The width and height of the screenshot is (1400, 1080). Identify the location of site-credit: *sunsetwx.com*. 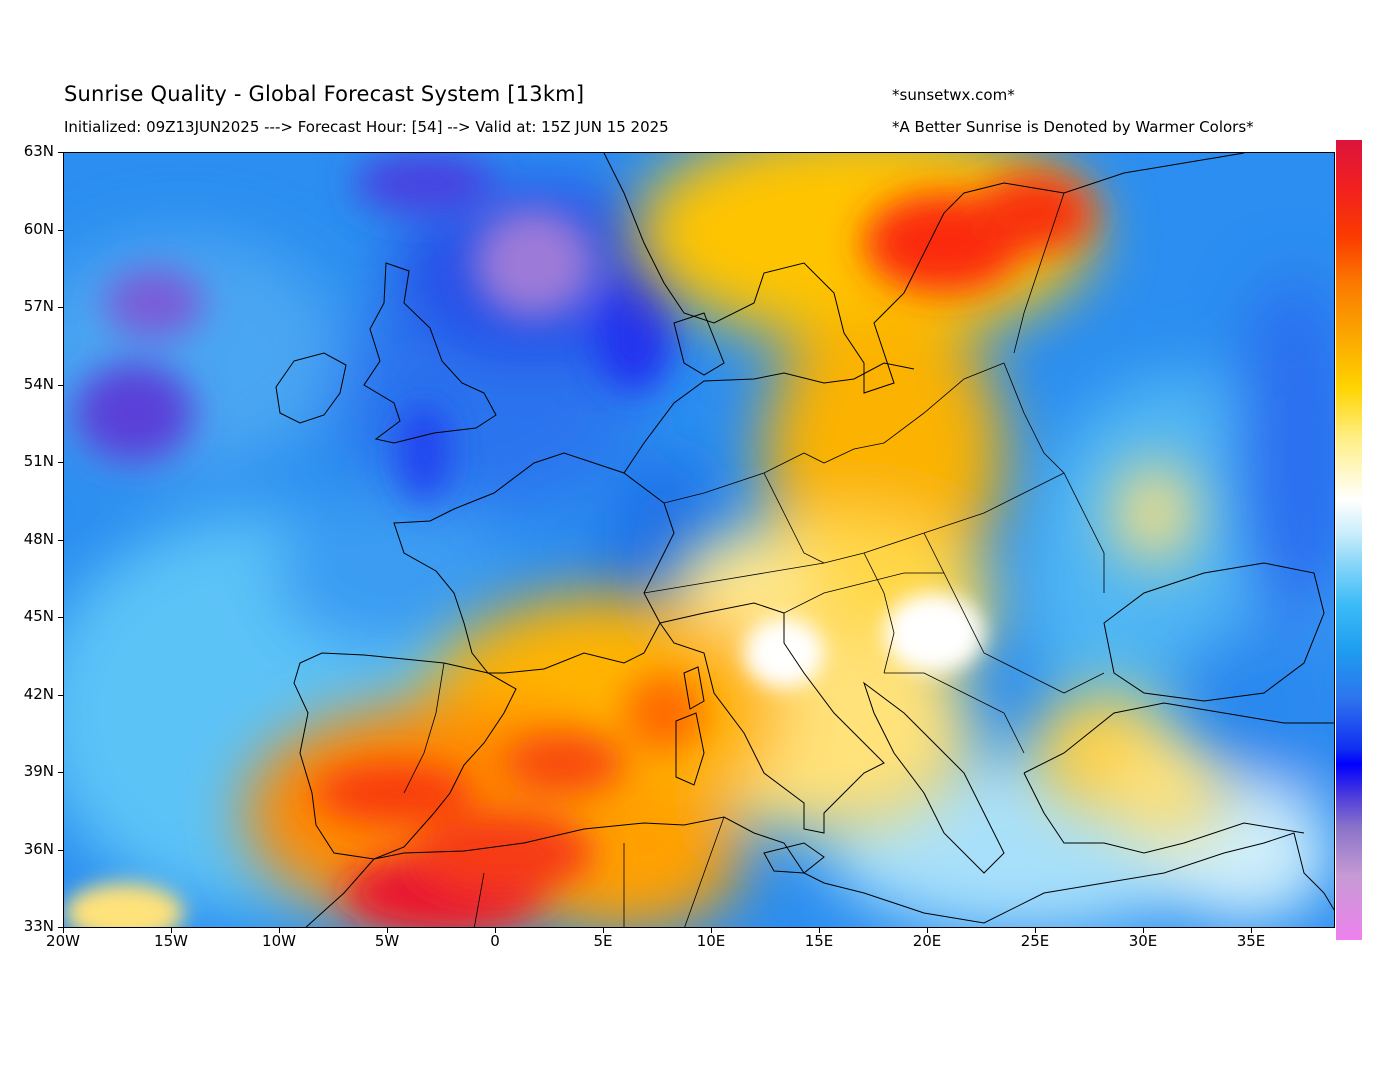
(953, 95).